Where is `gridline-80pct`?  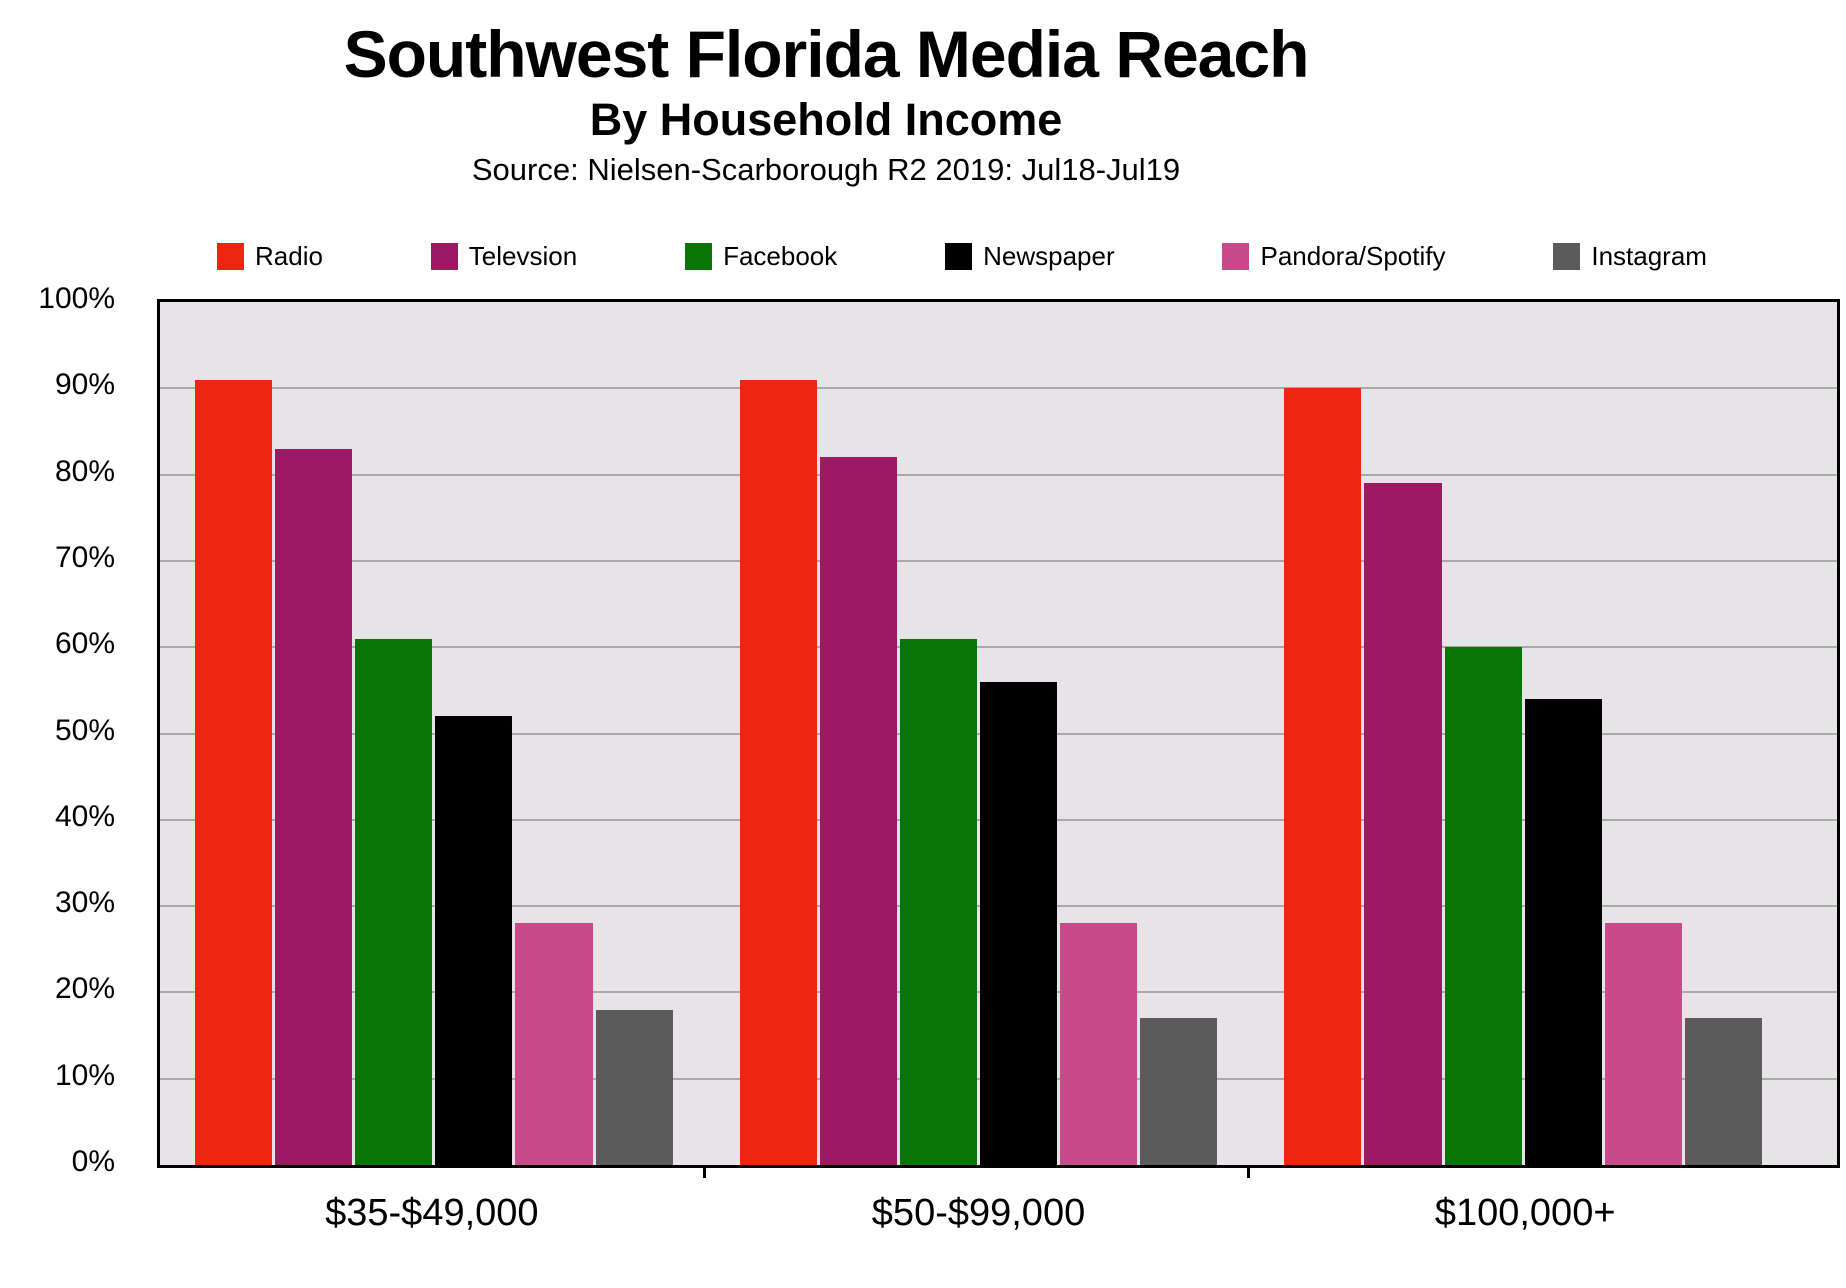 gridline-80pct is located at coordinates (998, 474).